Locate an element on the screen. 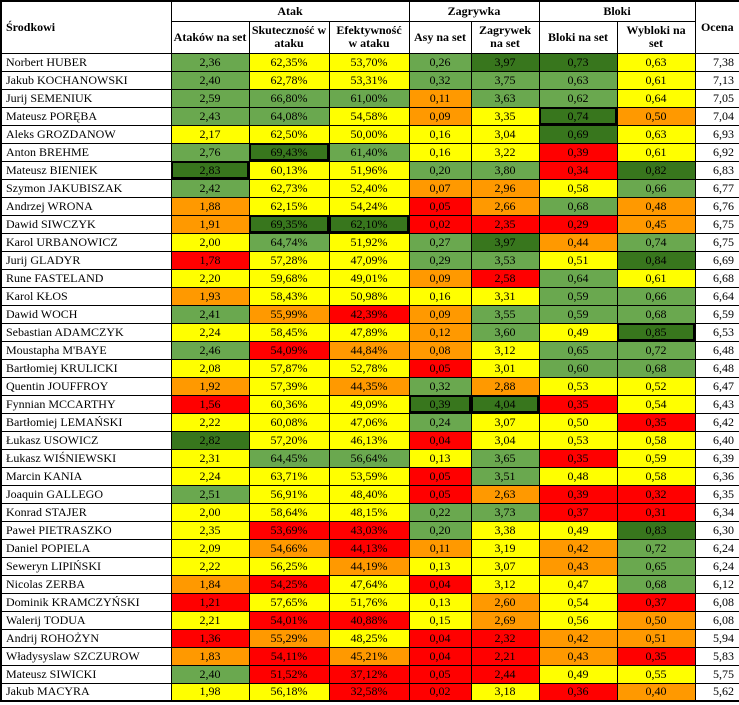 Image resolution: width=739 pixels, height=705 pixels. header-group-row: Środkowi Atak Zagrywka Bloki Ocena is located at coordinates (369, 27).